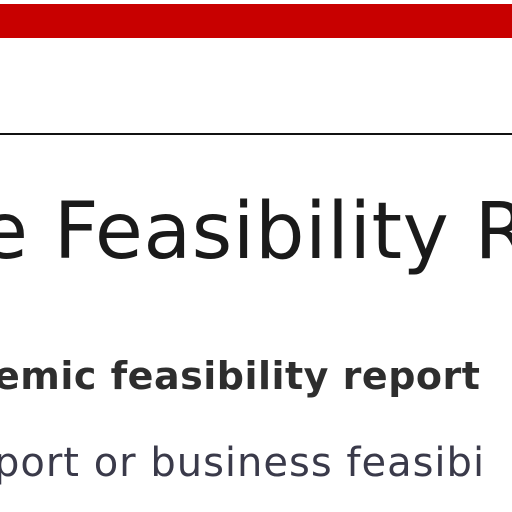 This screenshot has width=512, height=512. What do you see at coordinates (256, 2) in the screenshot?
I see `top-margin` at bounding box center [256, 2].